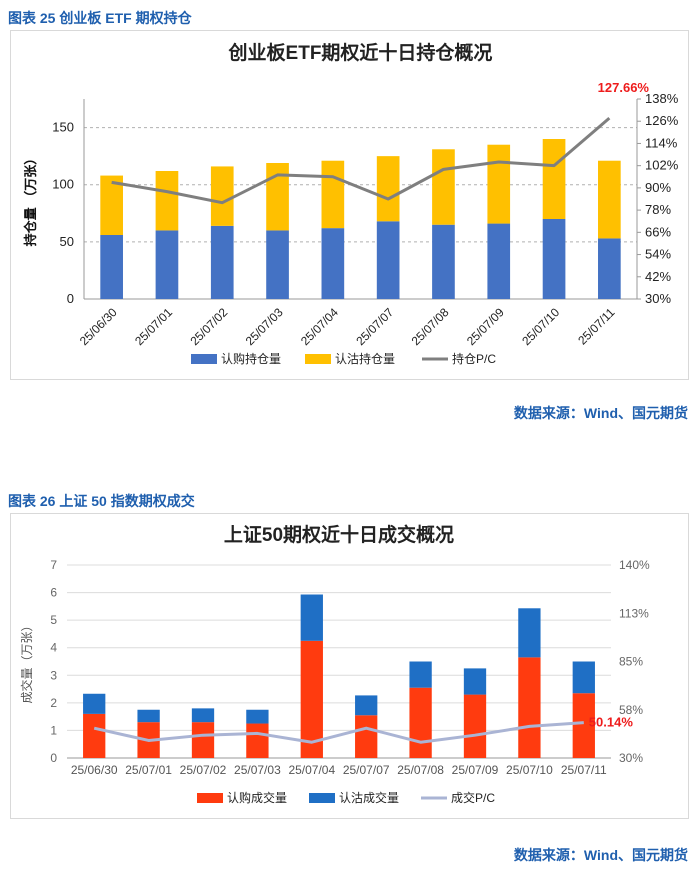 The width and height of the screenshot is (700, 875). I want to click on undefined-y2-tick-label: 138%, so click(662, 98).